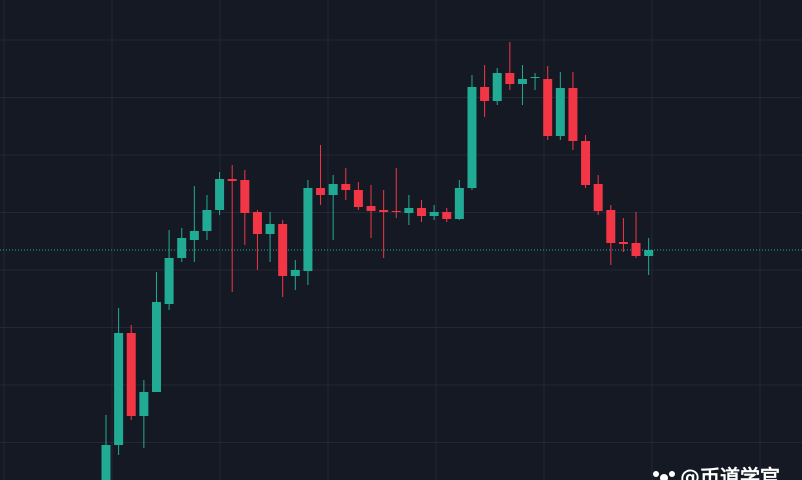  What do you see at coordinates (664, 475) in the screenshot?
I see `watermark-icon` at bounding box center [664, 475].